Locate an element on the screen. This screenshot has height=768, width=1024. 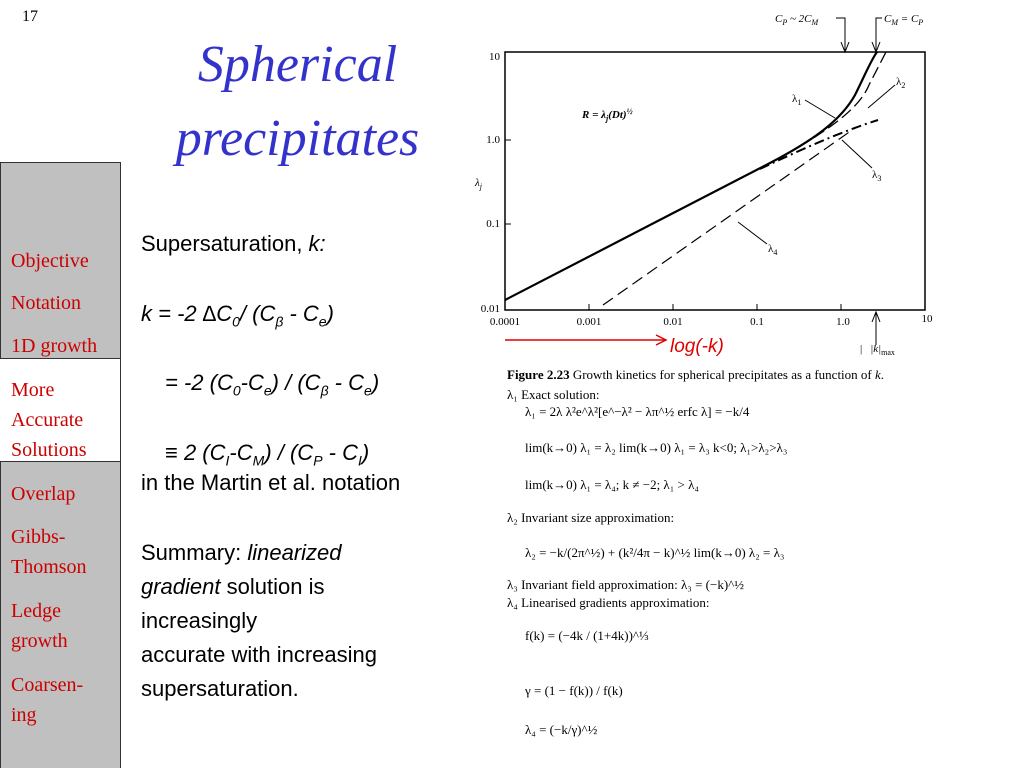
nav-item: Overlap is located at coordinates (43, 494).